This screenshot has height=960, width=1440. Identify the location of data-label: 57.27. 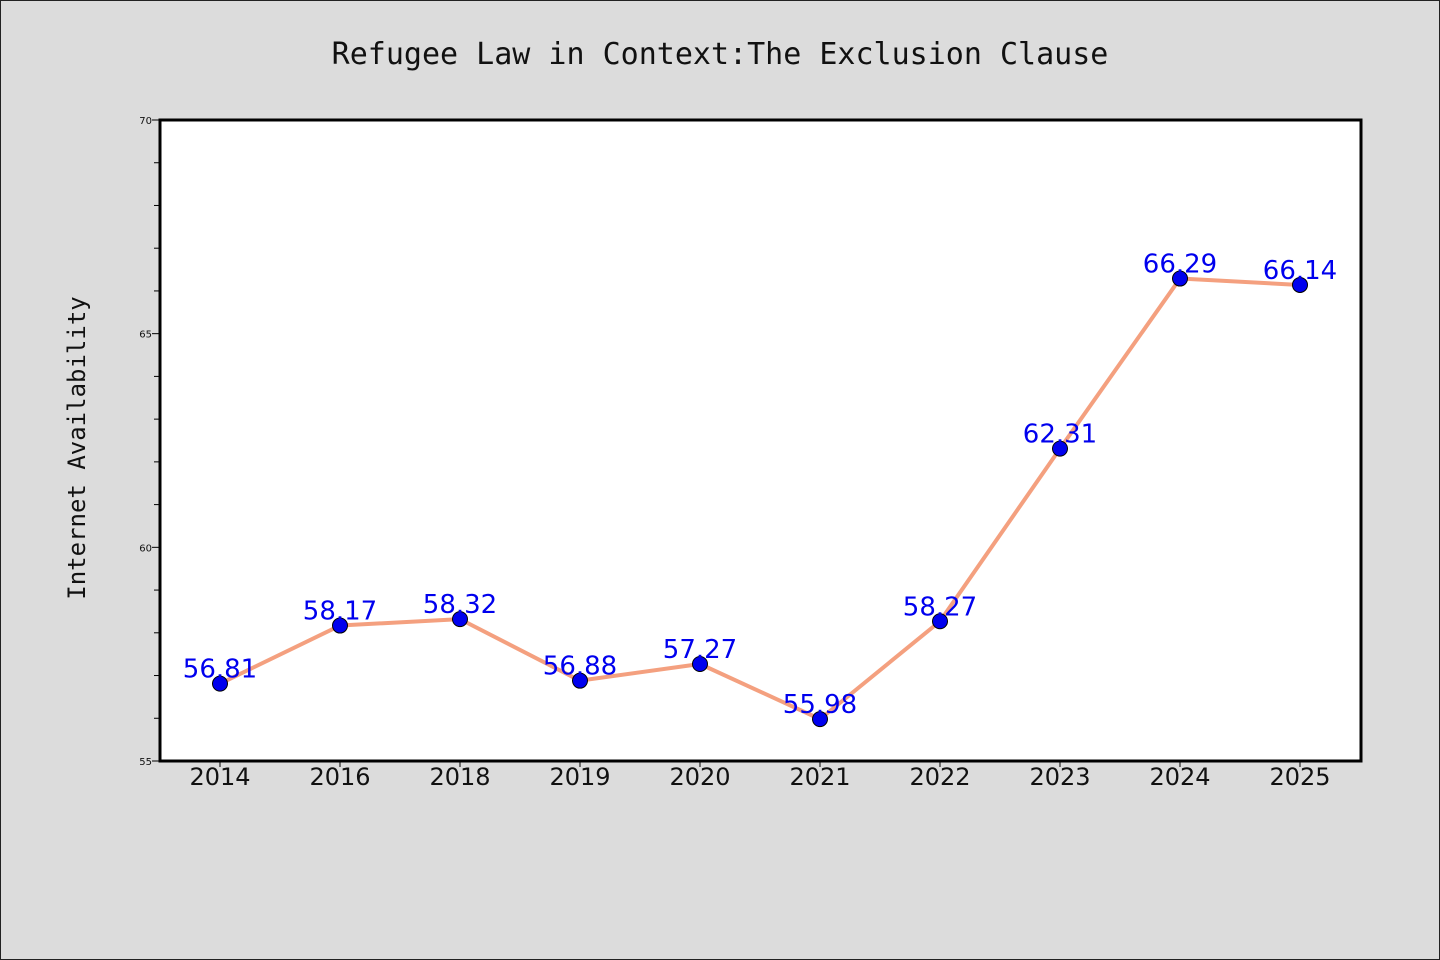
(700, 650).